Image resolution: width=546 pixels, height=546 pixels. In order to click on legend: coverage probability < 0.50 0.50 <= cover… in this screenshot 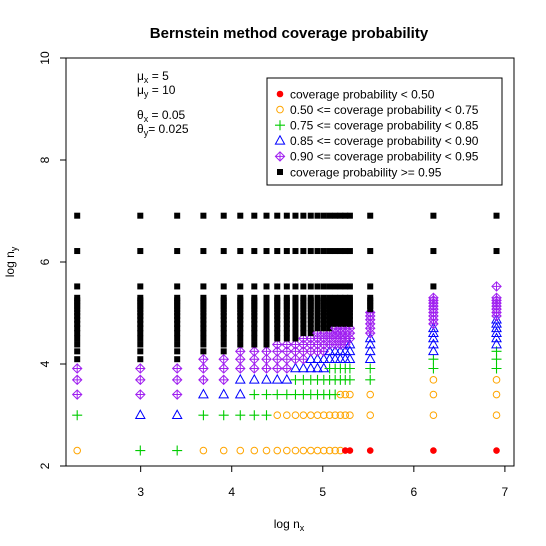, I will do `click(384, 131)`.